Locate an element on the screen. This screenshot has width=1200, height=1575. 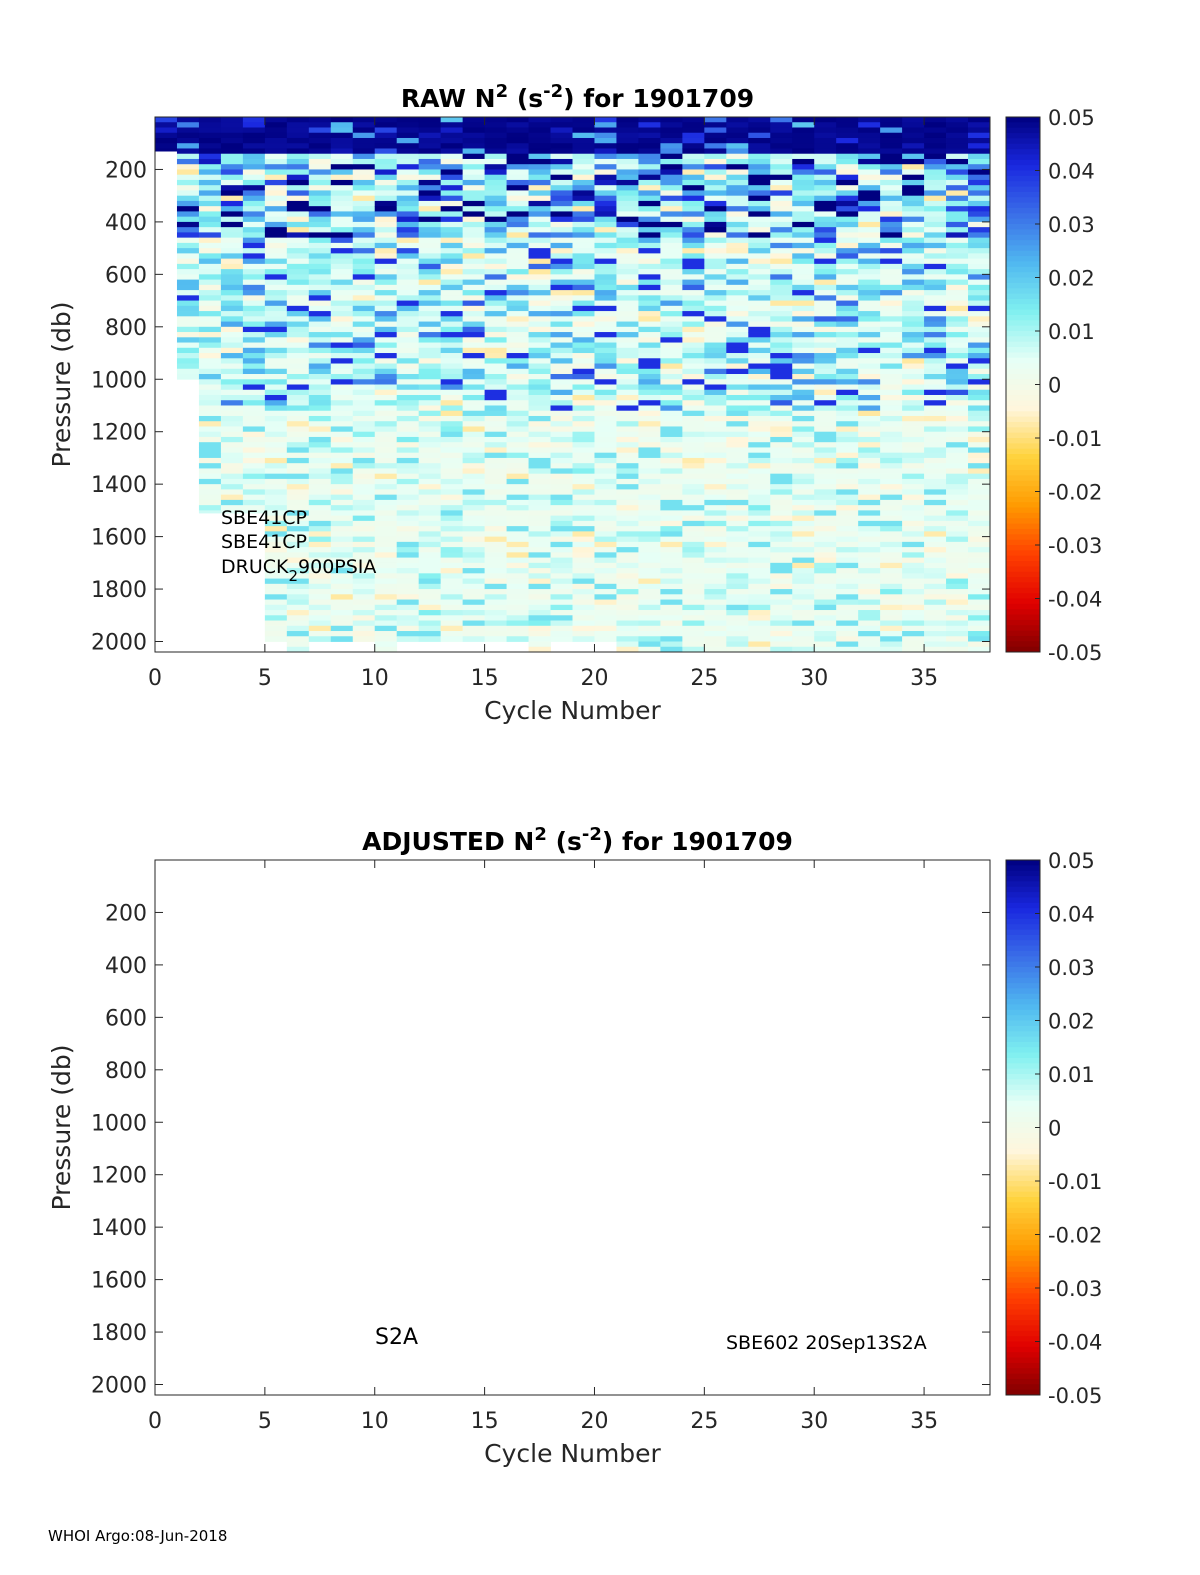
y-tick-label: 1600 is located at coordinates (119, 538).